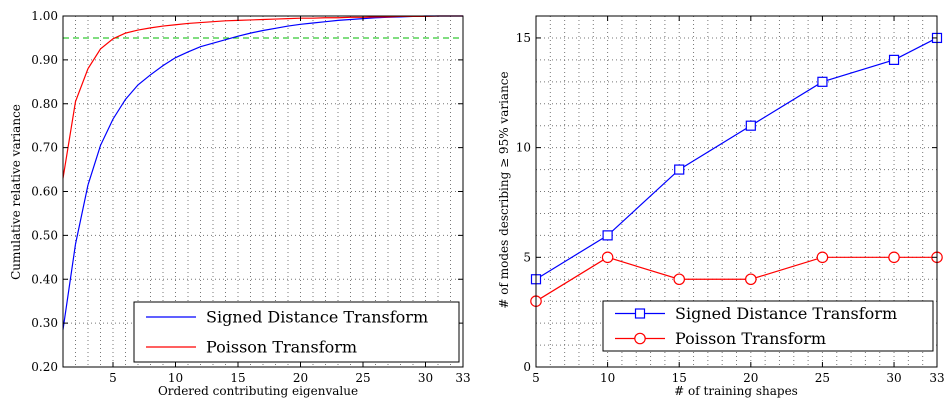 This screenshot has height=399, width=946. Describe the element at coordinates (607, 378) in the screenshot. I see `right-x-tick-label: 10` at that location.